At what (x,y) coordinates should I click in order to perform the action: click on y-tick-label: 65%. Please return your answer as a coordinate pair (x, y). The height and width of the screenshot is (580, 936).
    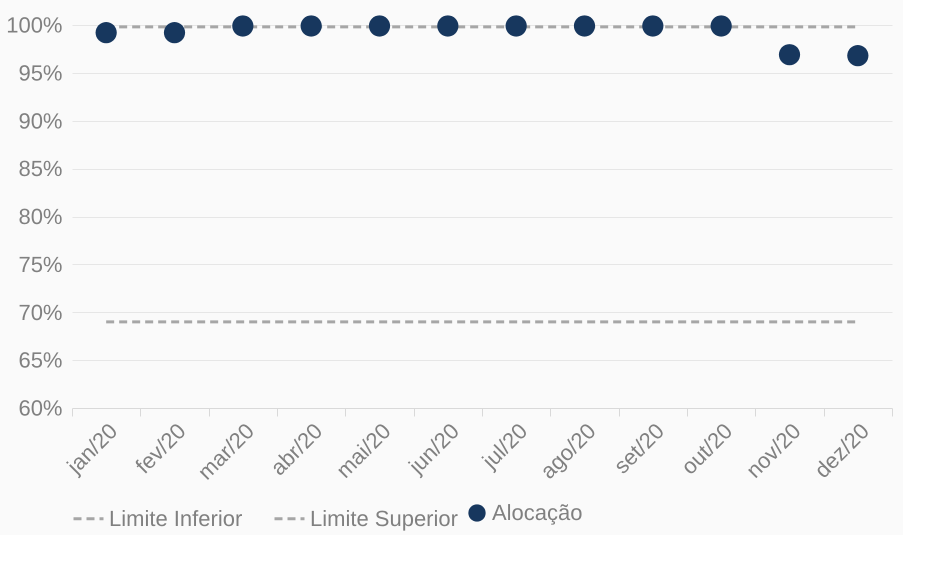
    Looking at the image, I should click on (40, 360).